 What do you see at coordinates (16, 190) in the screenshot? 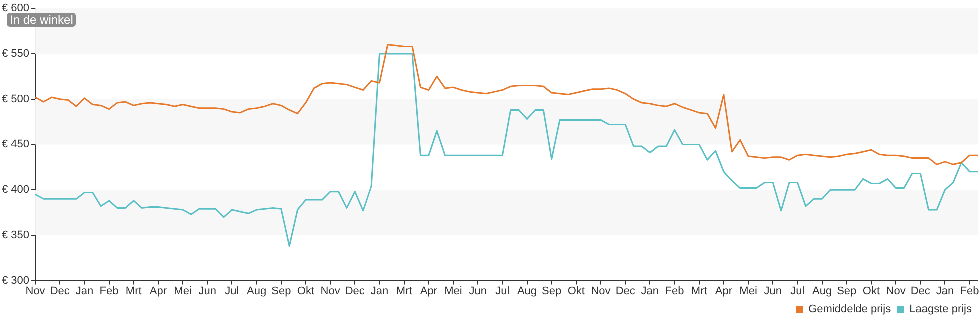
I see `y-tick-label: € 400` at bounding box center [16, 190].